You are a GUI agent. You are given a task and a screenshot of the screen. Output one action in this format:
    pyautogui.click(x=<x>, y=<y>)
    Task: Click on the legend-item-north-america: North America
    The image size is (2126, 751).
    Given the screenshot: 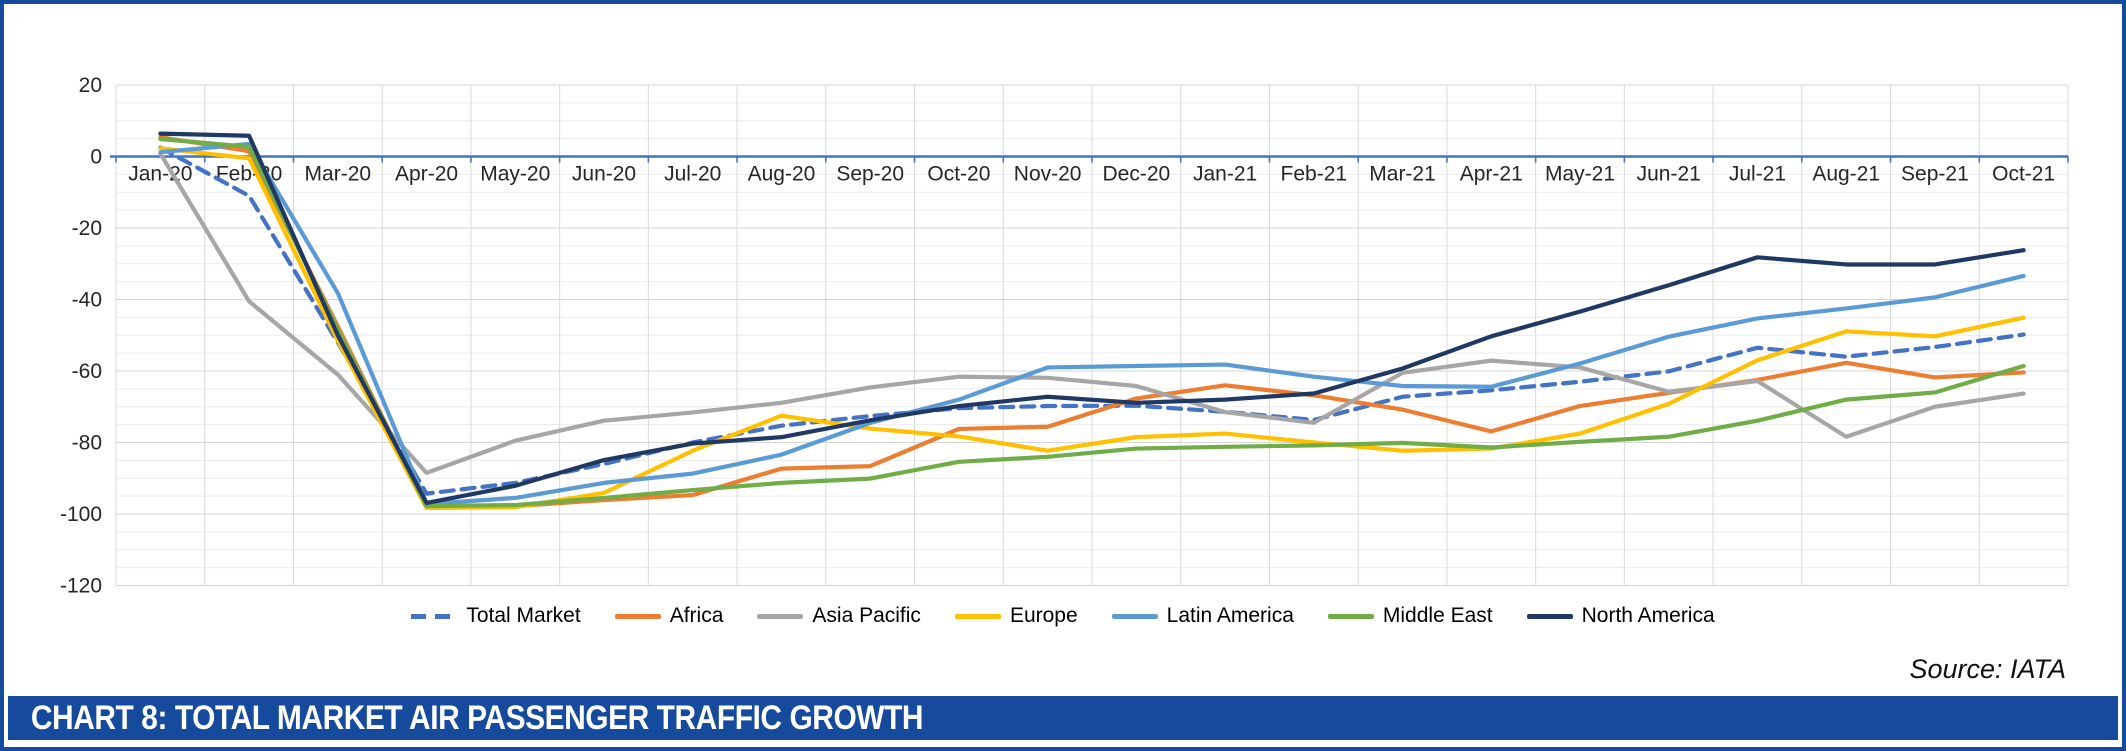 What is the action you would take?
    pyautogui.click(x=1620, y=616)
    